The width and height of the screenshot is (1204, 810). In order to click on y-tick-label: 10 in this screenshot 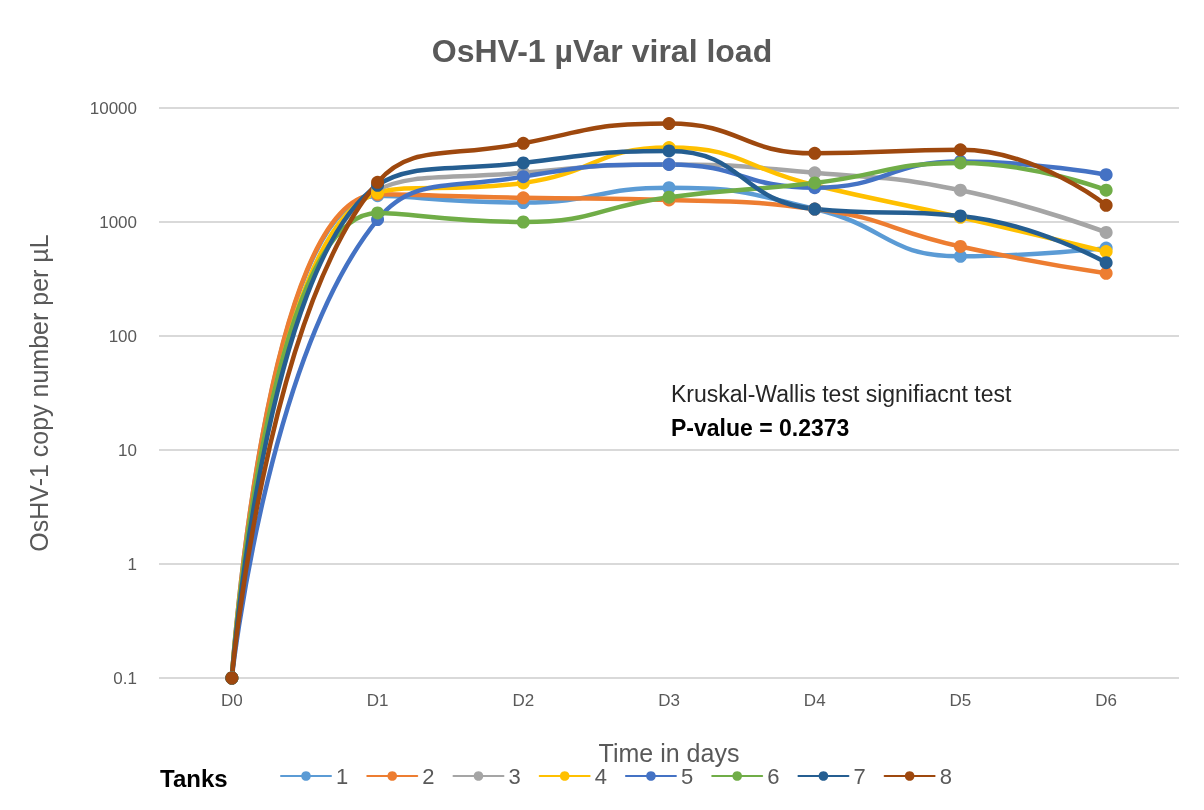, I will do `click(127, 450)`.